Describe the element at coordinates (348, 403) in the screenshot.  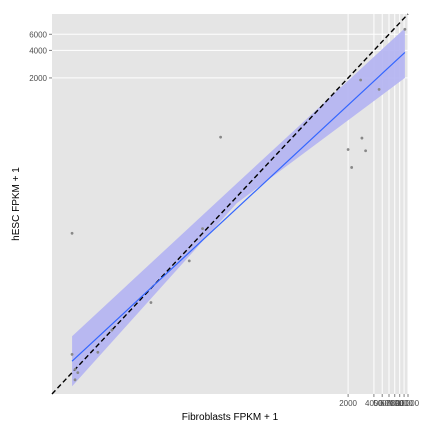
I see `x-tick-label-0: 2000` at that location.